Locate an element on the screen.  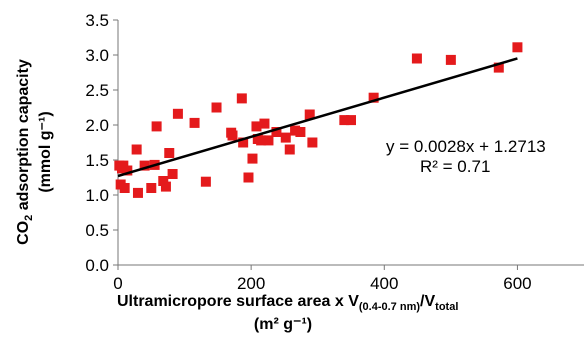
svg-text: CO2 adsorption capacity is located at coordinates (25, 152).